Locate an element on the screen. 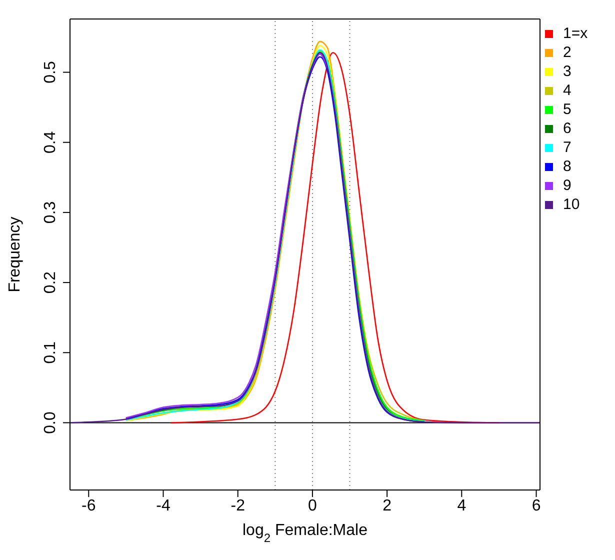 The width and height of the screenshot is (615, 560). x-axis-title: log$_{2}$ Female:Male is located at coordinates (305, 533).